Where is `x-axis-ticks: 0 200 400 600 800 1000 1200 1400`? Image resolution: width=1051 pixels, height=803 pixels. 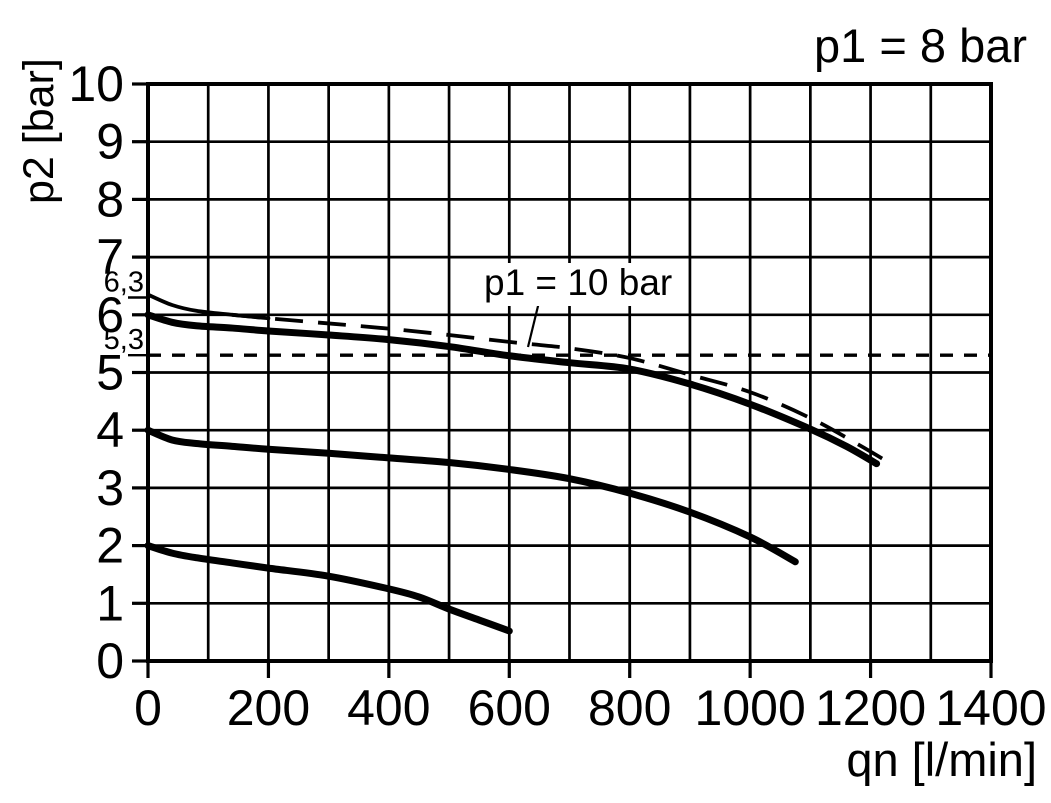
x-axis-ticks: 0 200 400 600 800 1000 1200 1400 is located at coordinates (590, 698).